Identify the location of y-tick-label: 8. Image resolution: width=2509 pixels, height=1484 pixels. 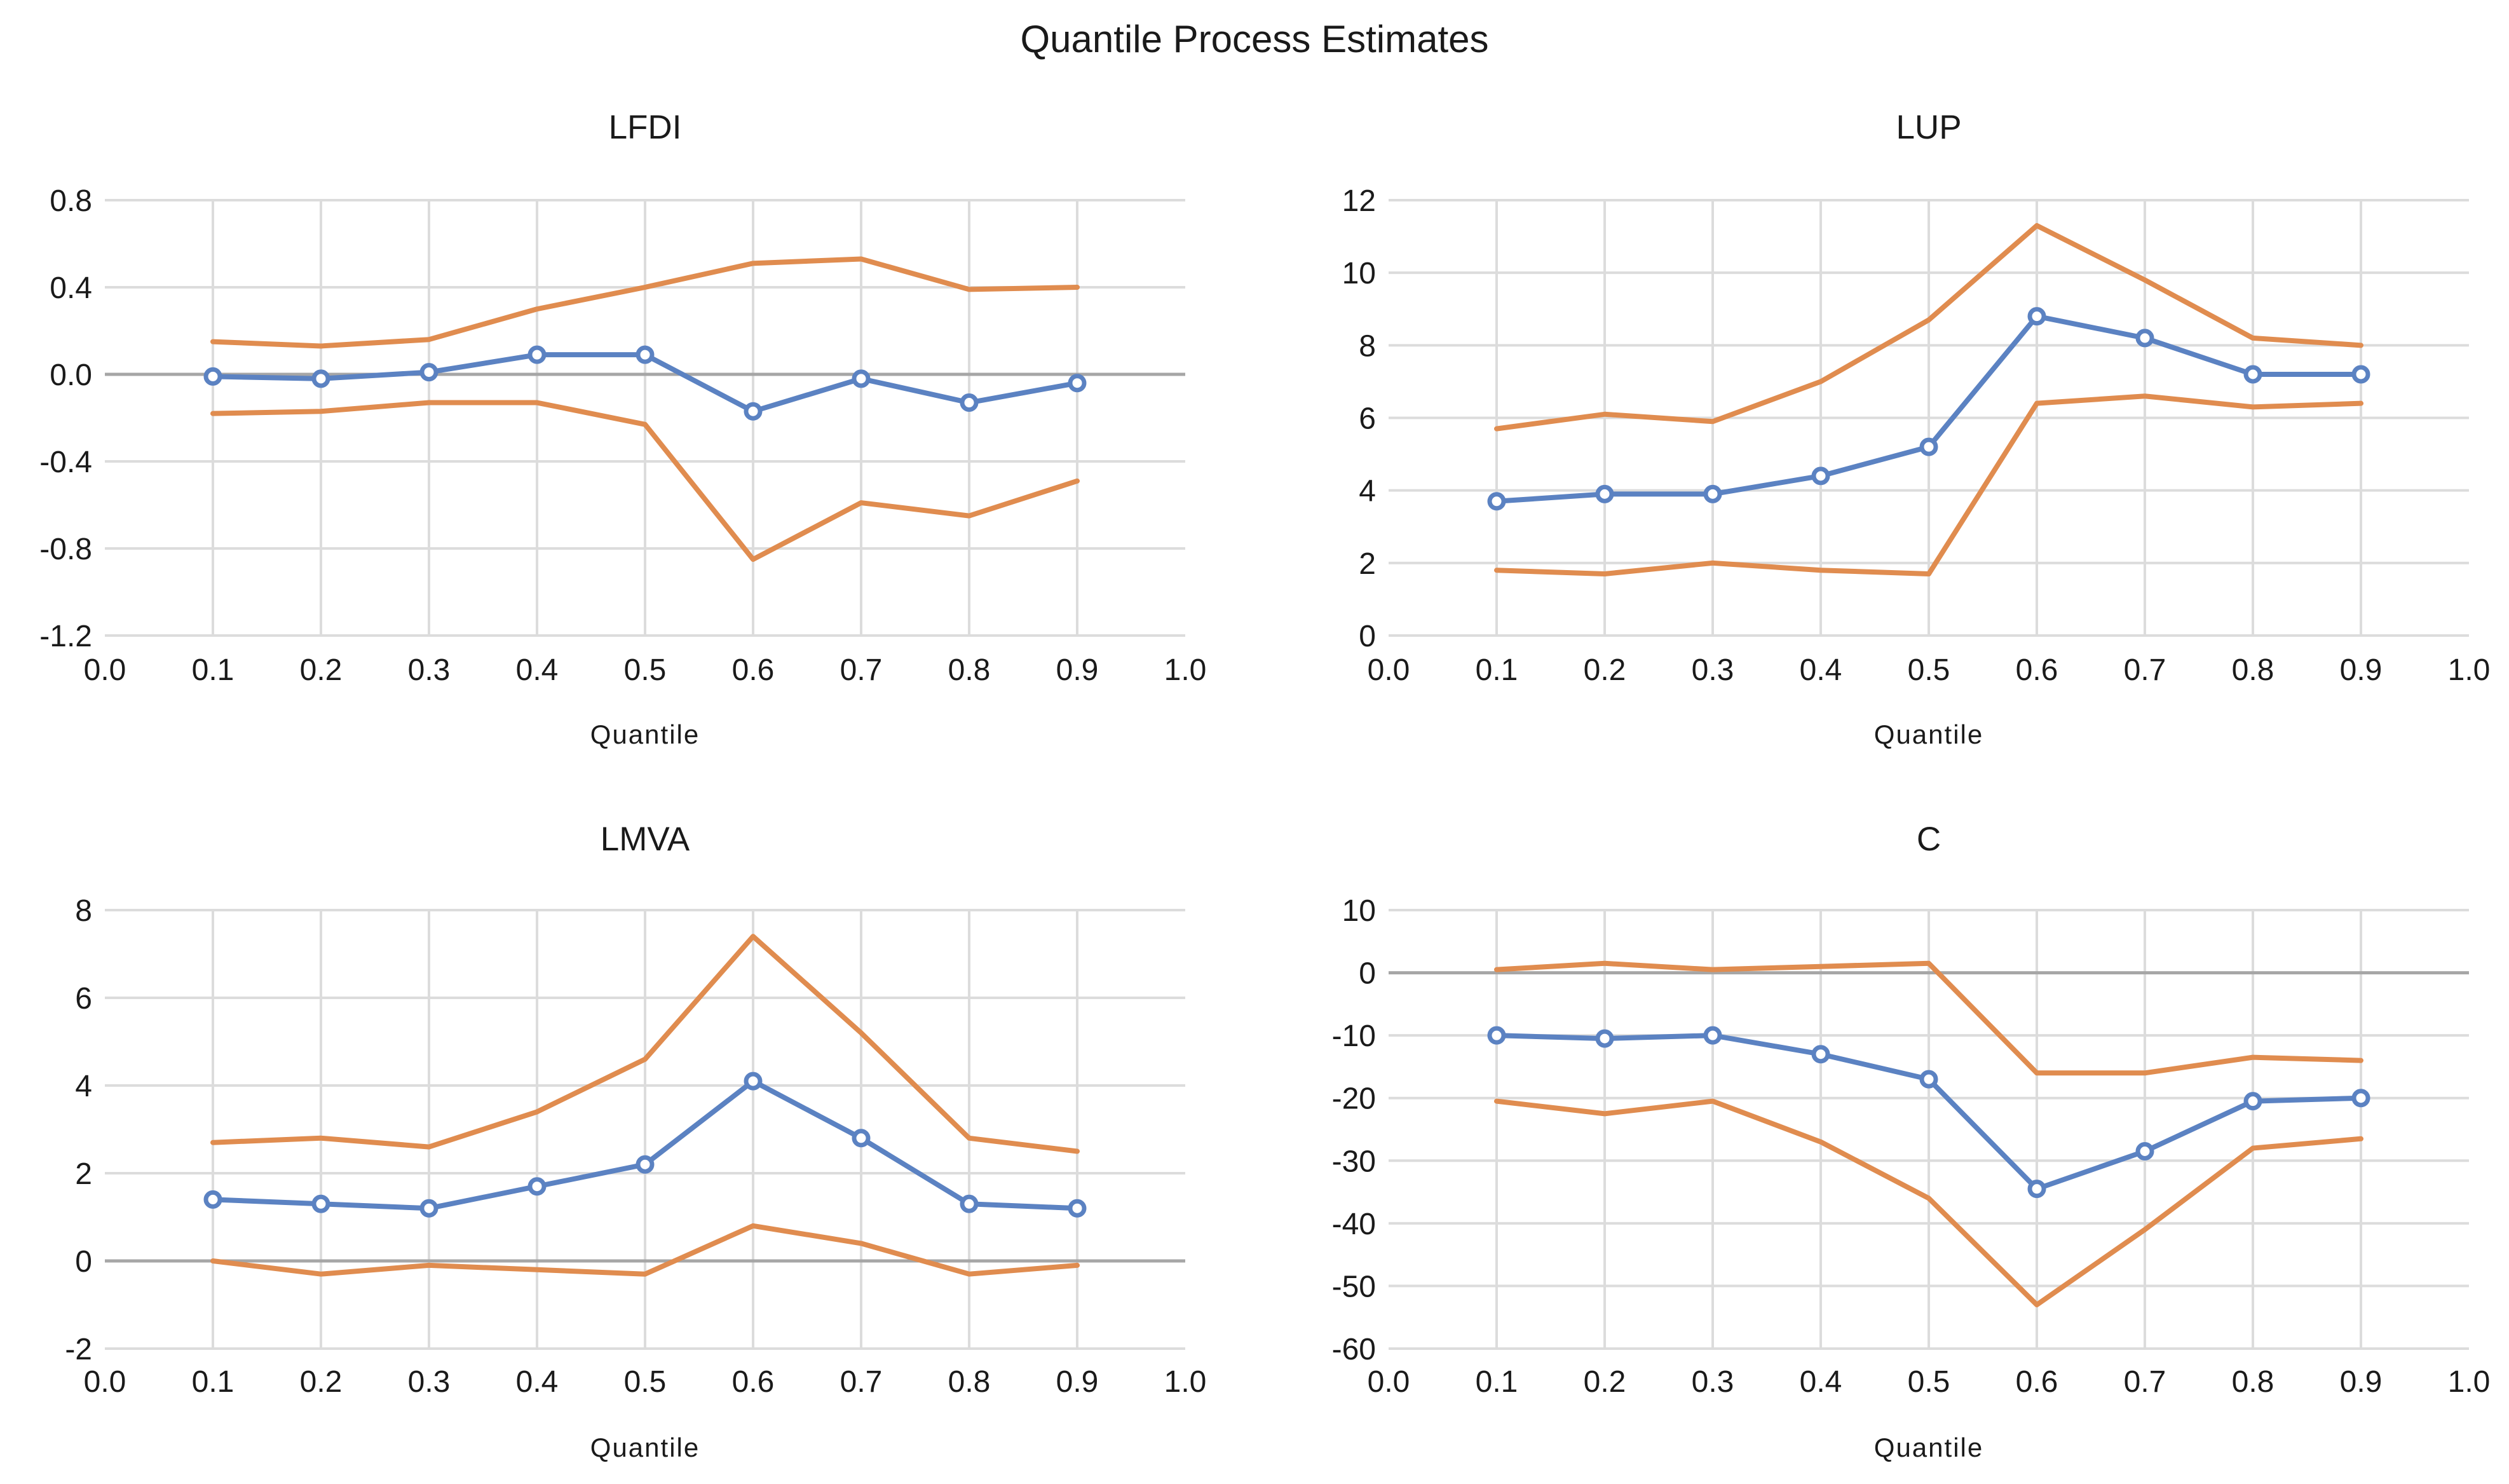
(83, 911).